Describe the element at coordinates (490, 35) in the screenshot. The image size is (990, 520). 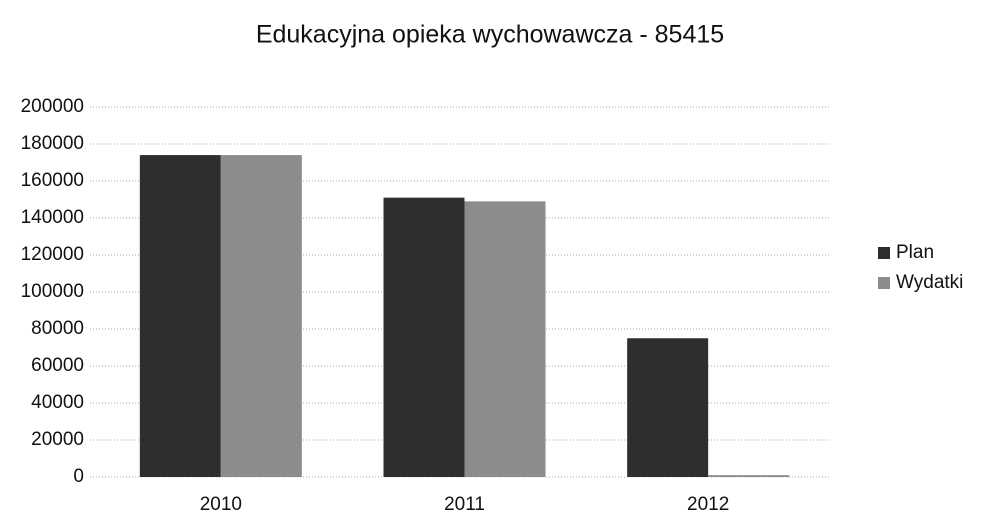
I see `chart-title: Edukacyjna opieka wychowawcza - 85415` at that location.